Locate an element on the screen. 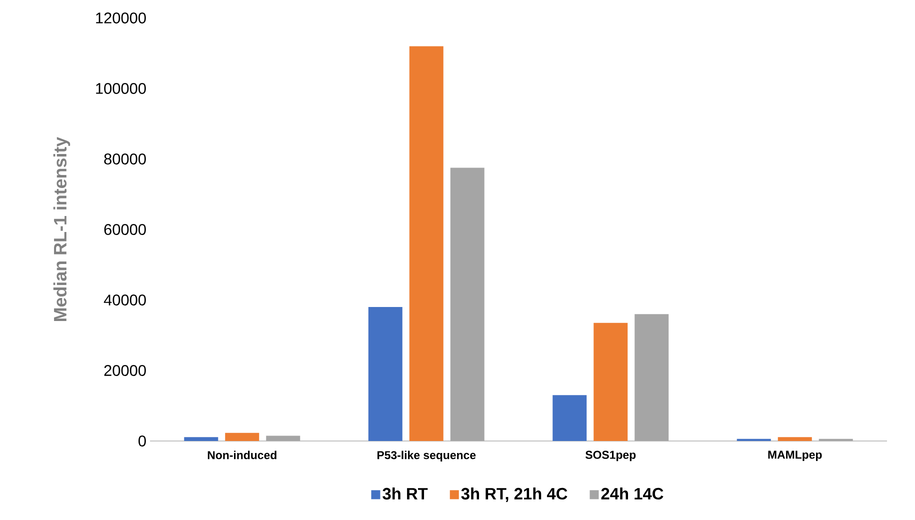 This screenshot has width=915, height=520. x-tick-label: Non-induced is located at coordinates (242, 455).